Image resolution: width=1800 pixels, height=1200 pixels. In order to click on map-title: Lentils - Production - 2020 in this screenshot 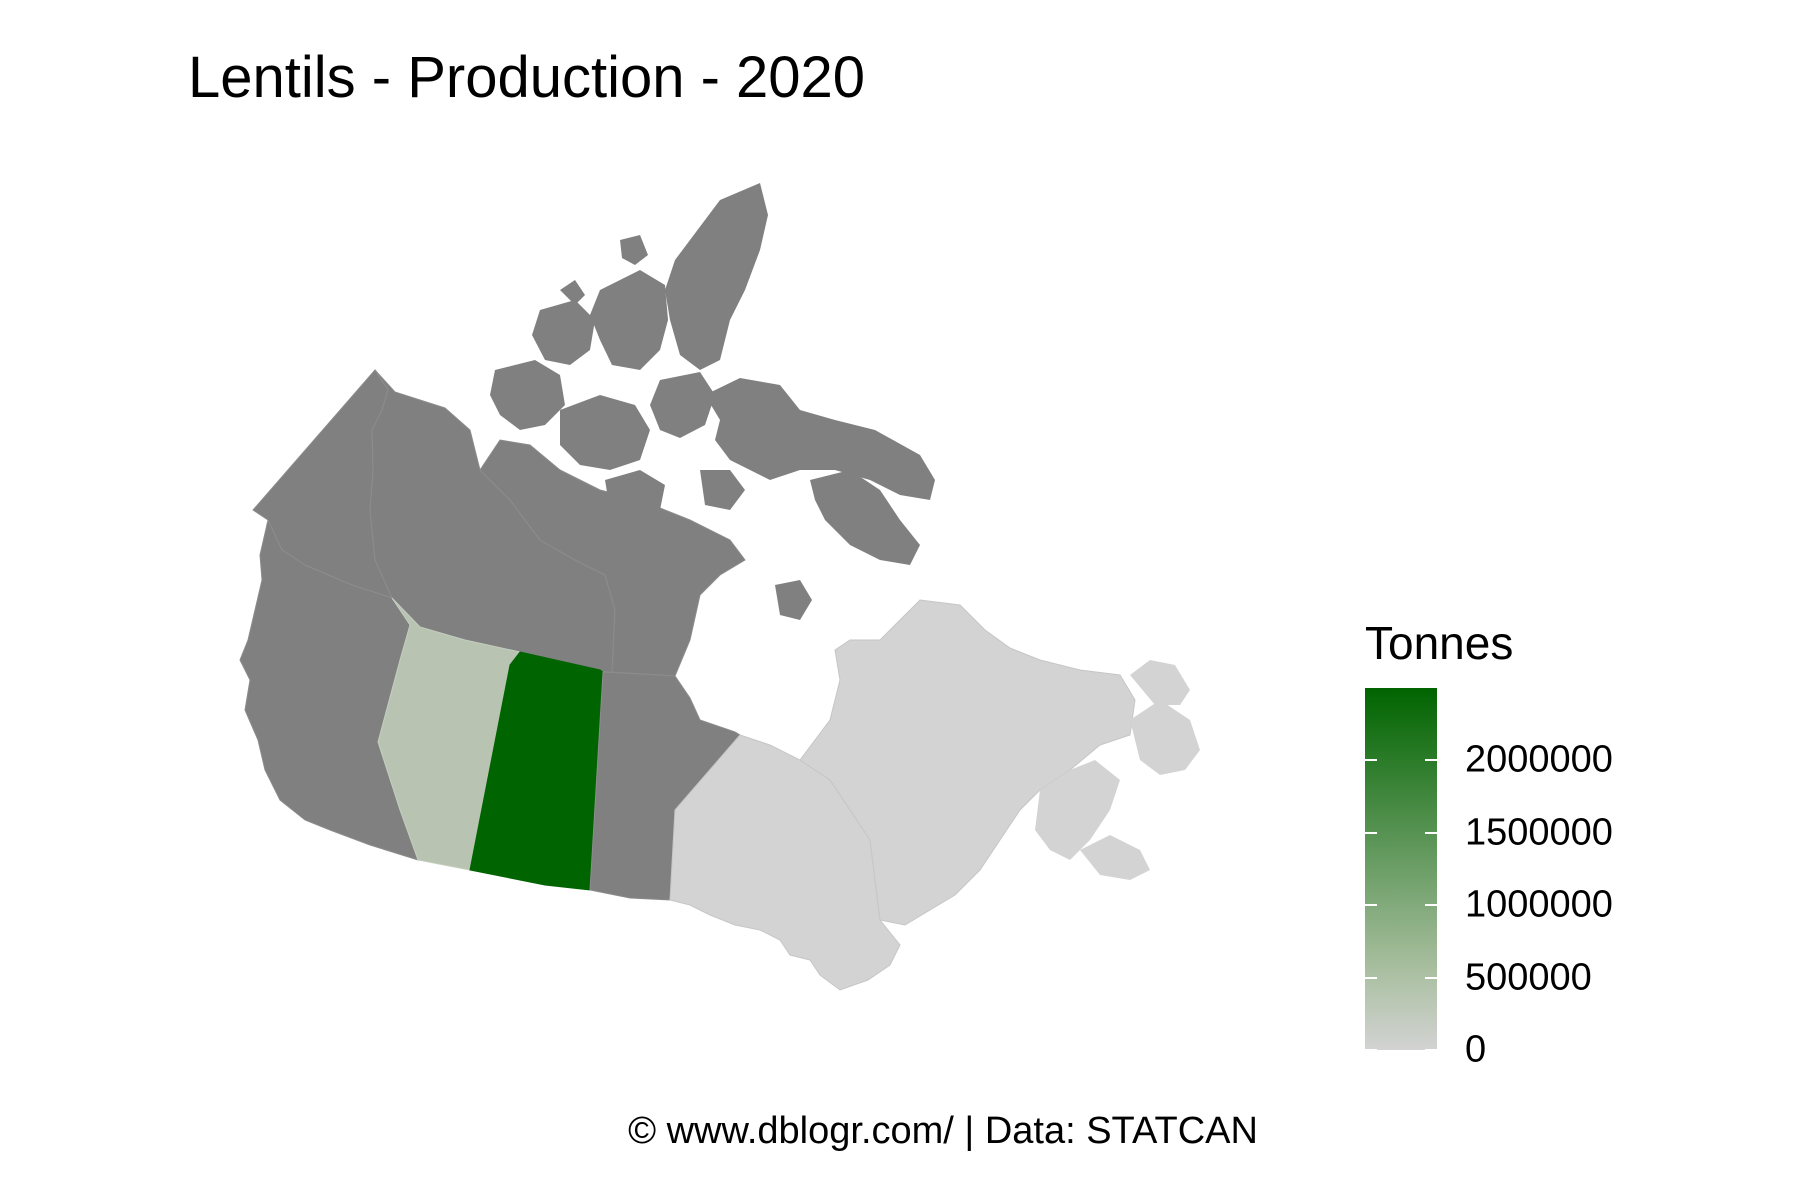, I will do `click(527, 77)`.